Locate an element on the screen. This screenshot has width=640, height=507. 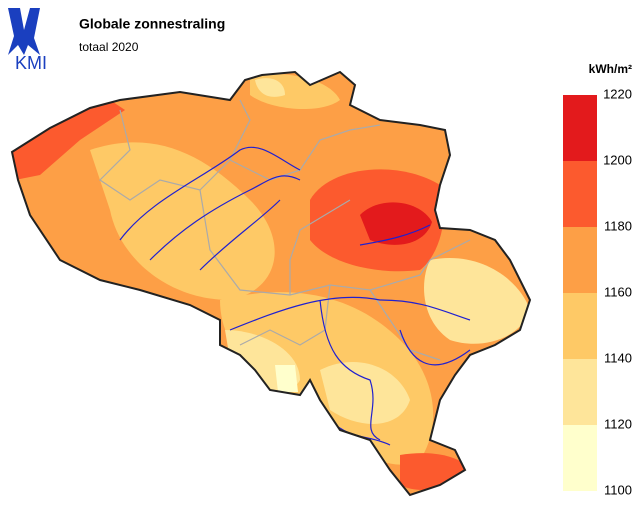
legend-label: 1120 is located at coordinates (618, 423).